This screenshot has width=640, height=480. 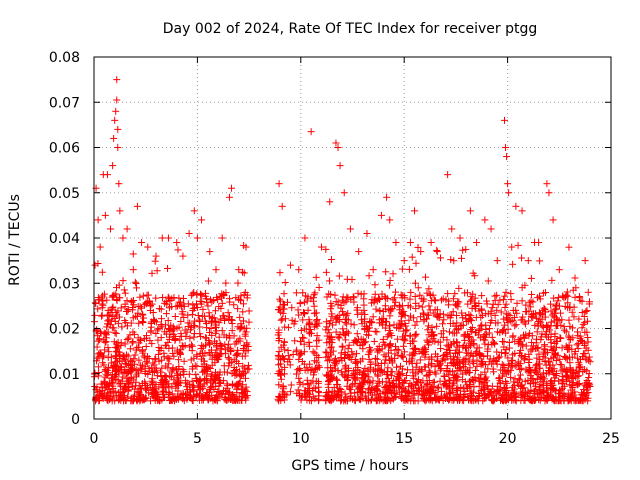 What do you see at coordinates (508, 439) in the screenshot?
I see `x-tick-label: 20` at bounding box center [508, 439].